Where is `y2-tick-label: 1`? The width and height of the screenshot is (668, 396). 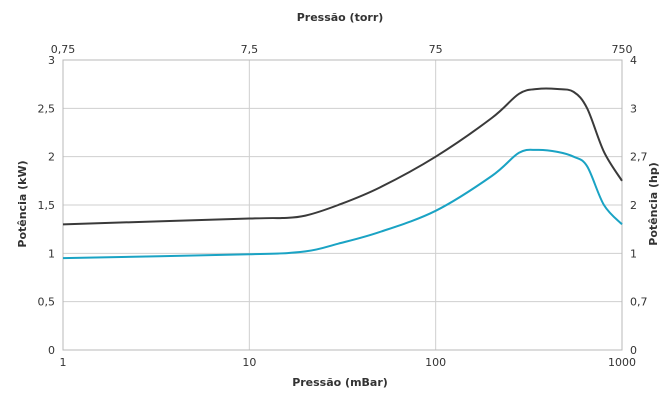
y2-tick-label: 1 is located at coordinates (633, 253).